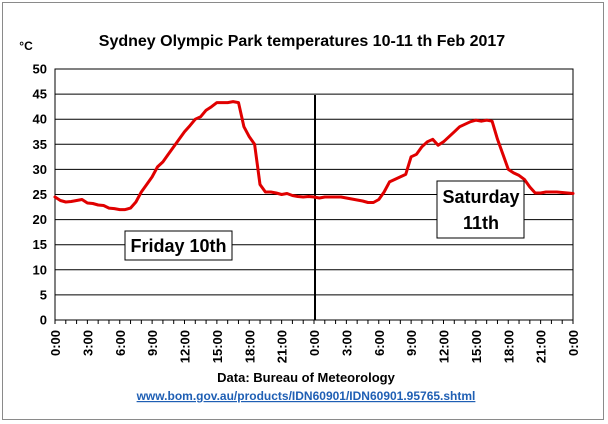  Describe the element at coordinates (40, 244) in the screenshot. I see `y-tick-label: 15` at that location.